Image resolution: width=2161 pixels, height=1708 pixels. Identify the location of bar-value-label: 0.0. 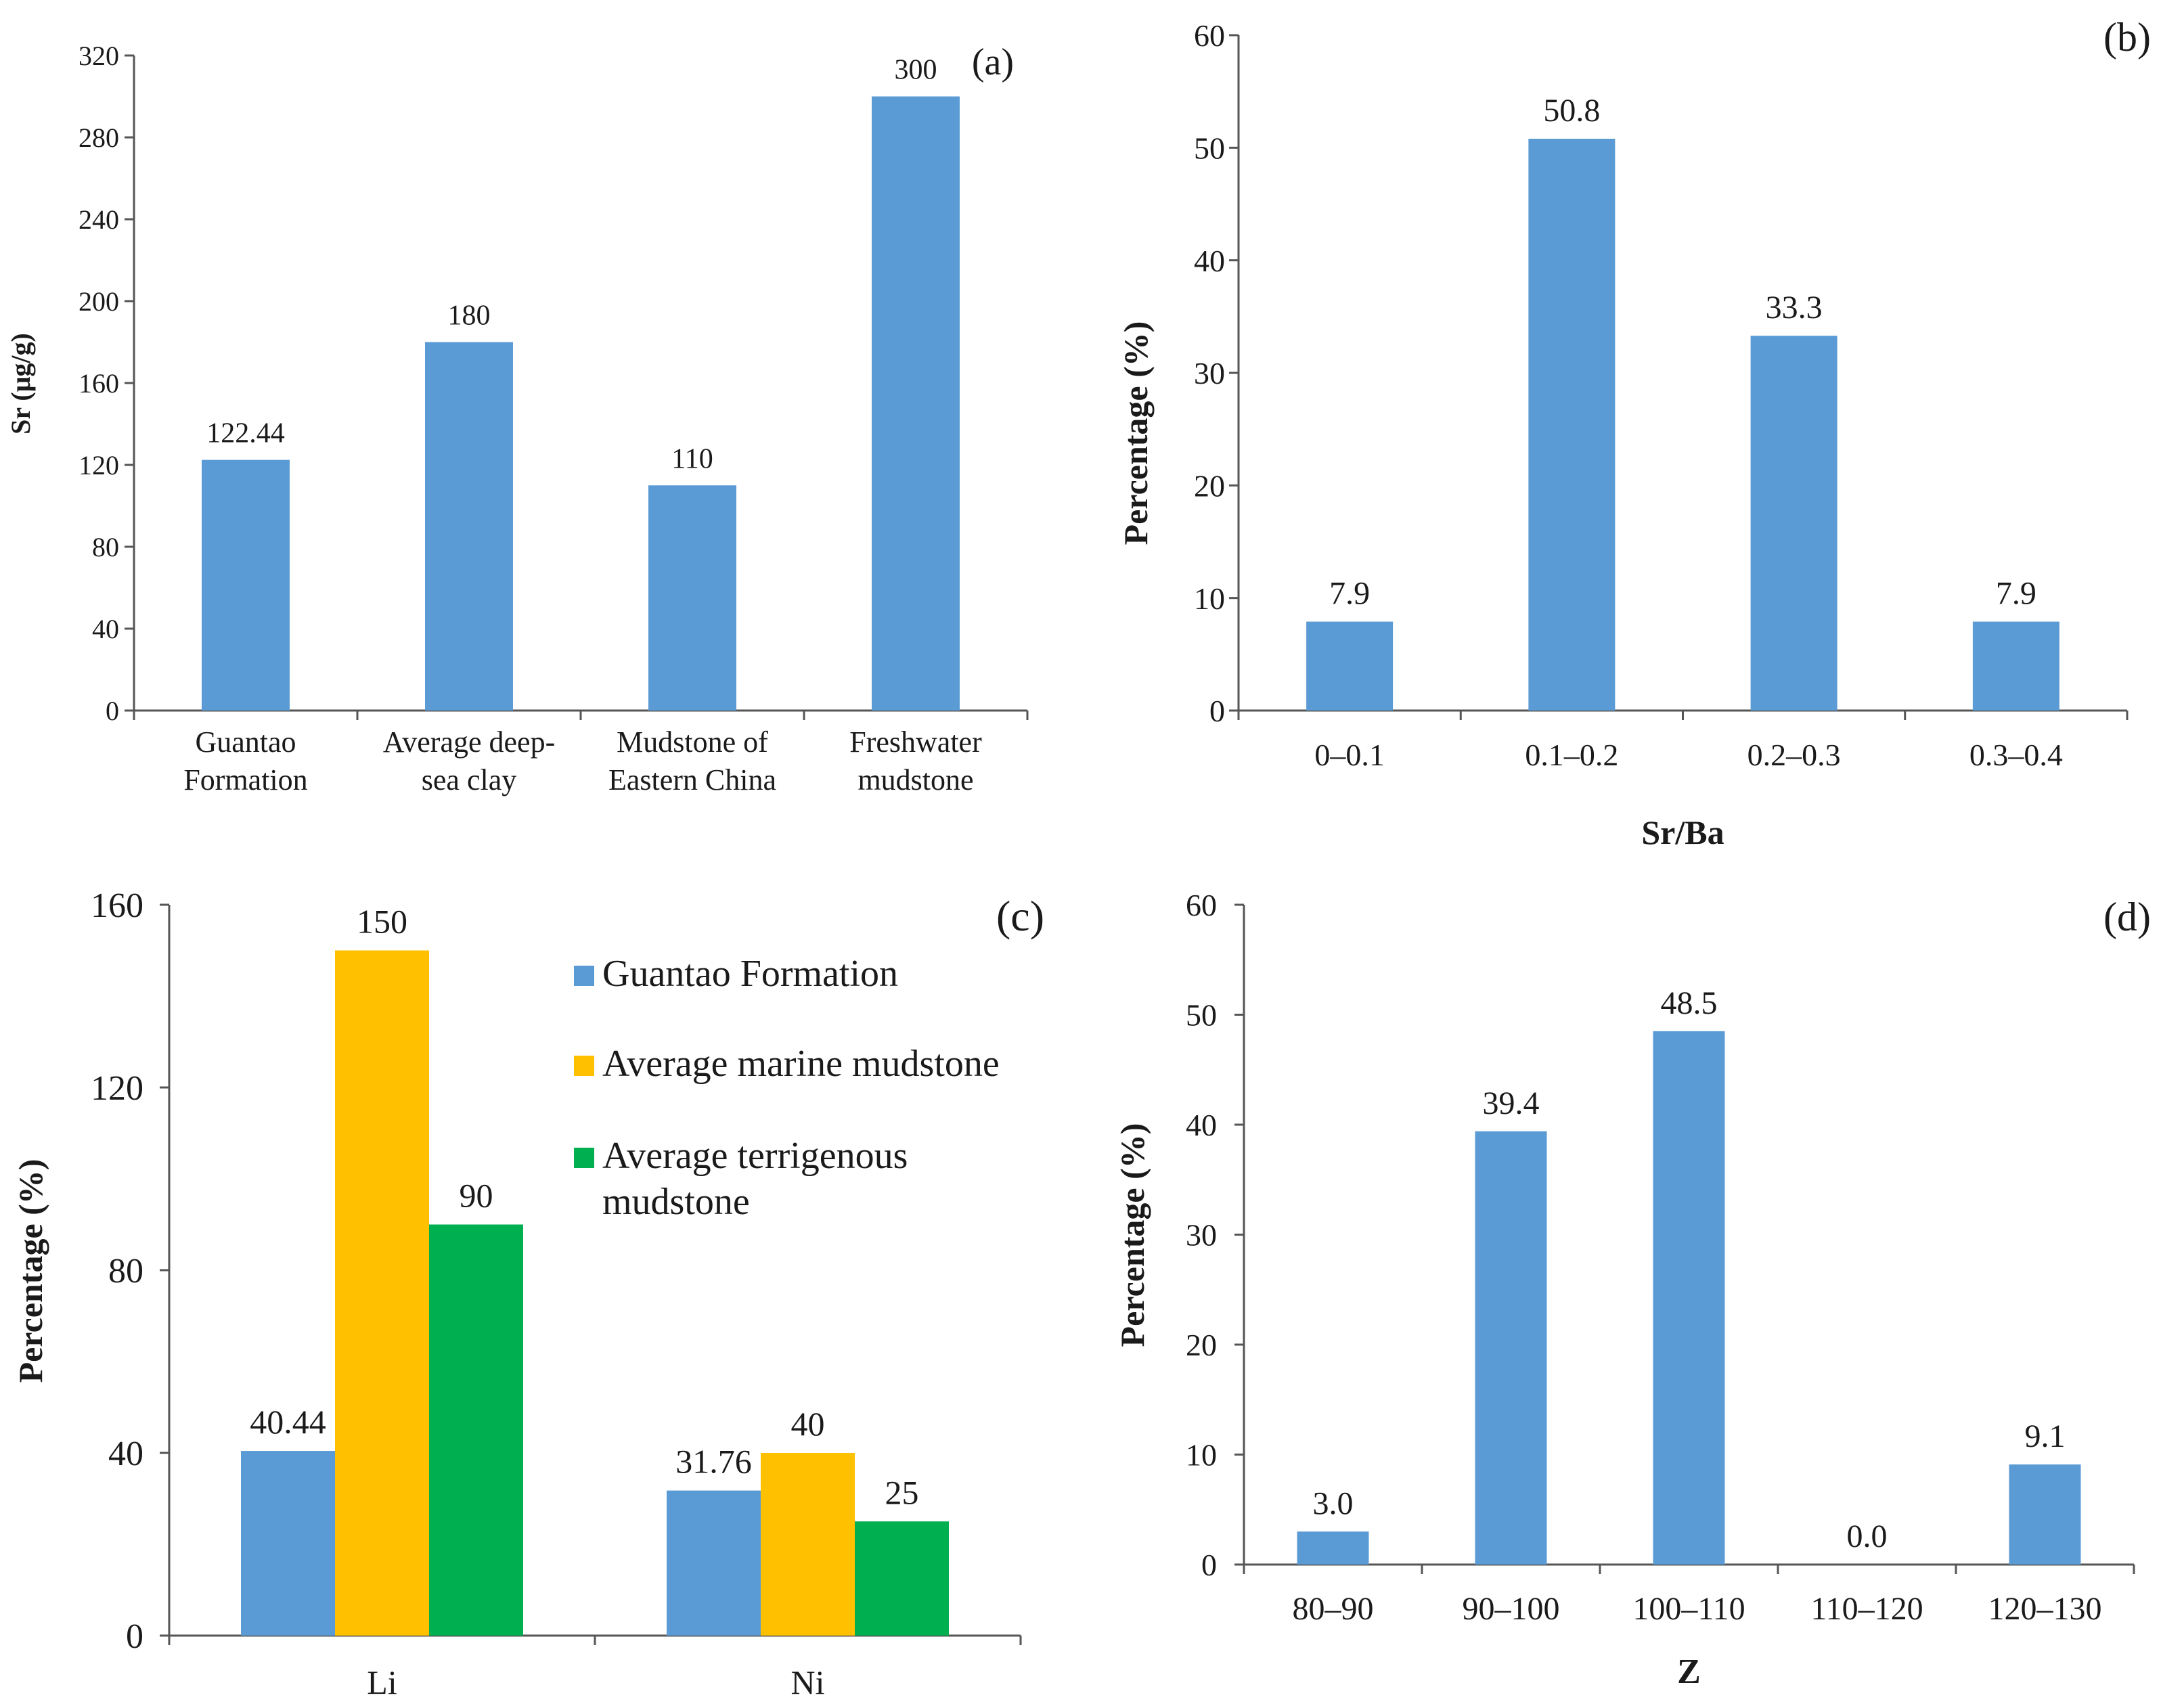
(1867, 1536).